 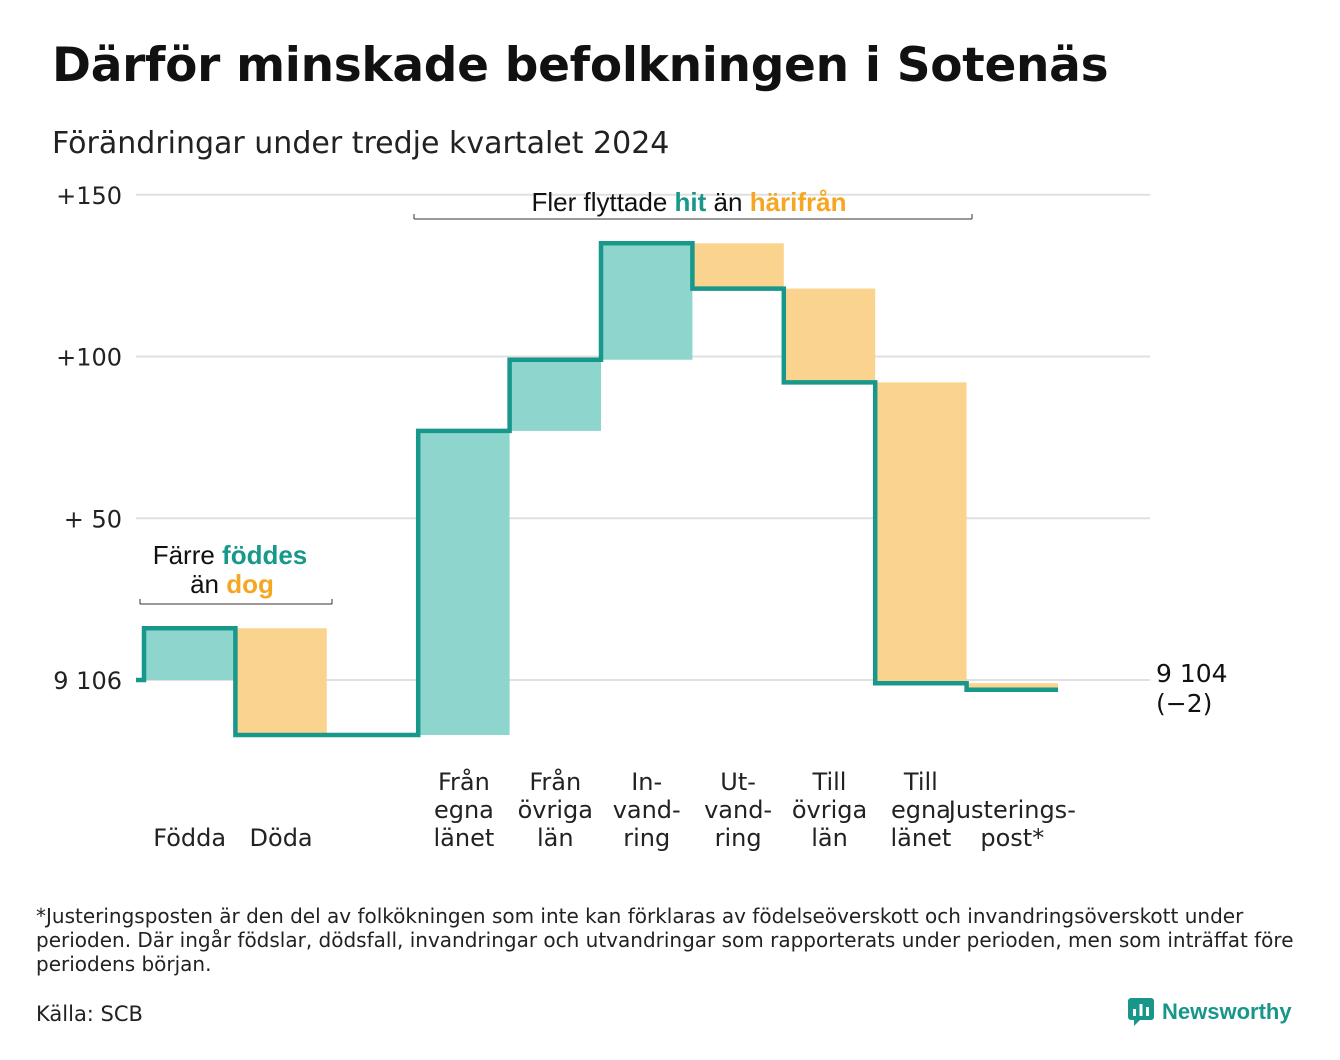 I want to click on brand-name: Newsworthy, so click(x=1227, y=1011).